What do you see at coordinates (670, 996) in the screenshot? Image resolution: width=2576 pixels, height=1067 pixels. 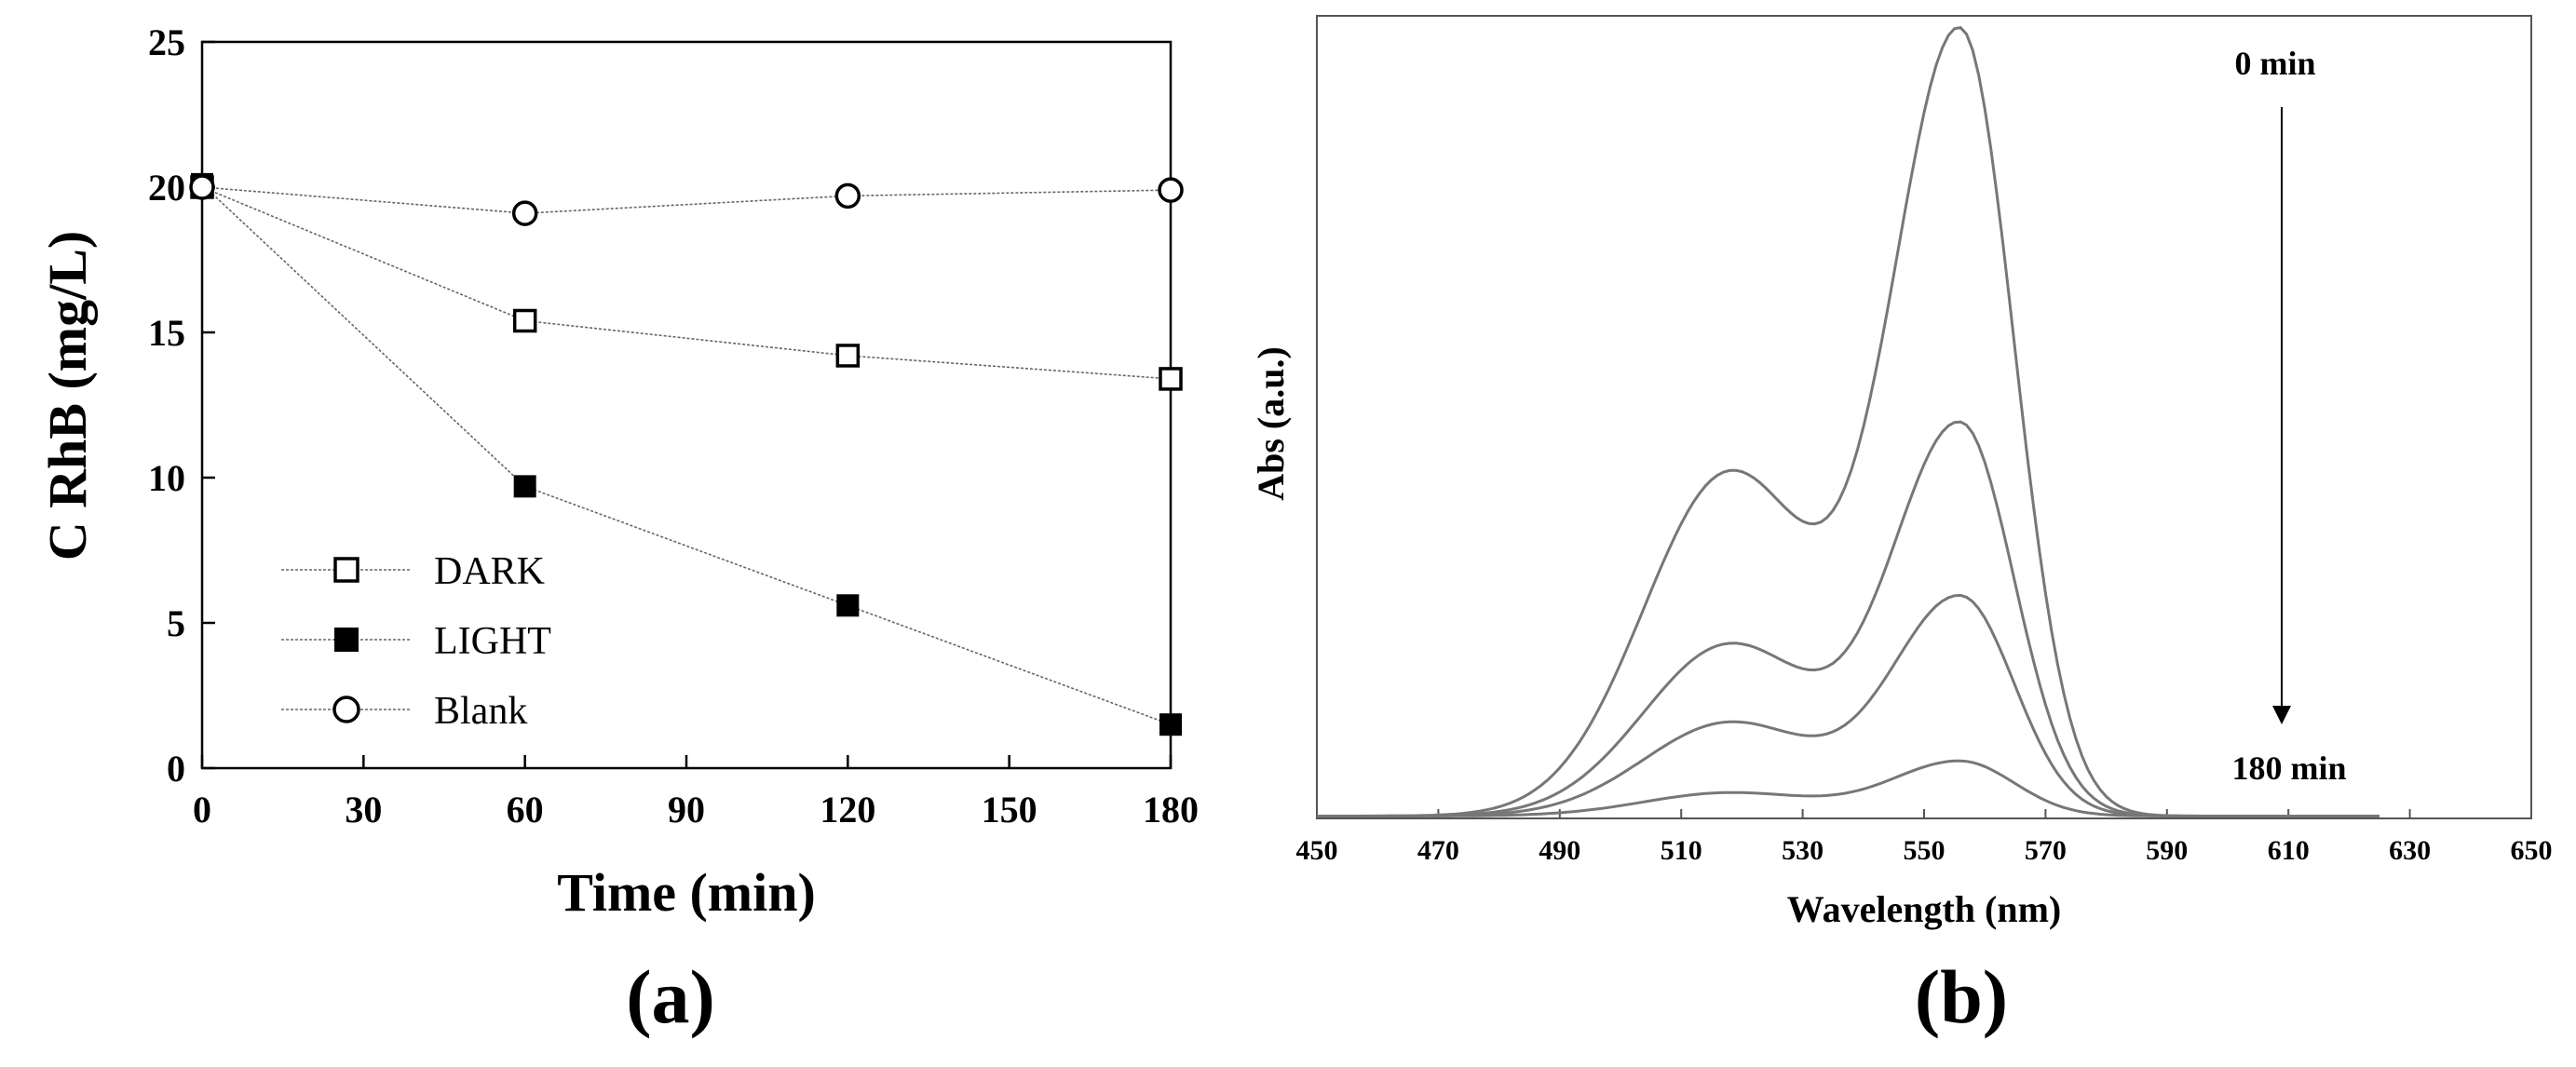 I see `chart-a-panel-label: (a)` at bounding box center [670, 996].